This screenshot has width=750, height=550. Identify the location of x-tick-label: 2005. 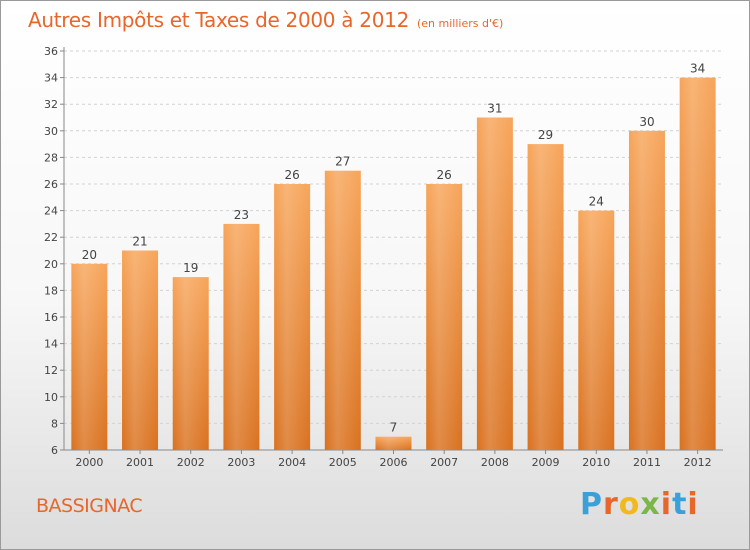
(343, 462).